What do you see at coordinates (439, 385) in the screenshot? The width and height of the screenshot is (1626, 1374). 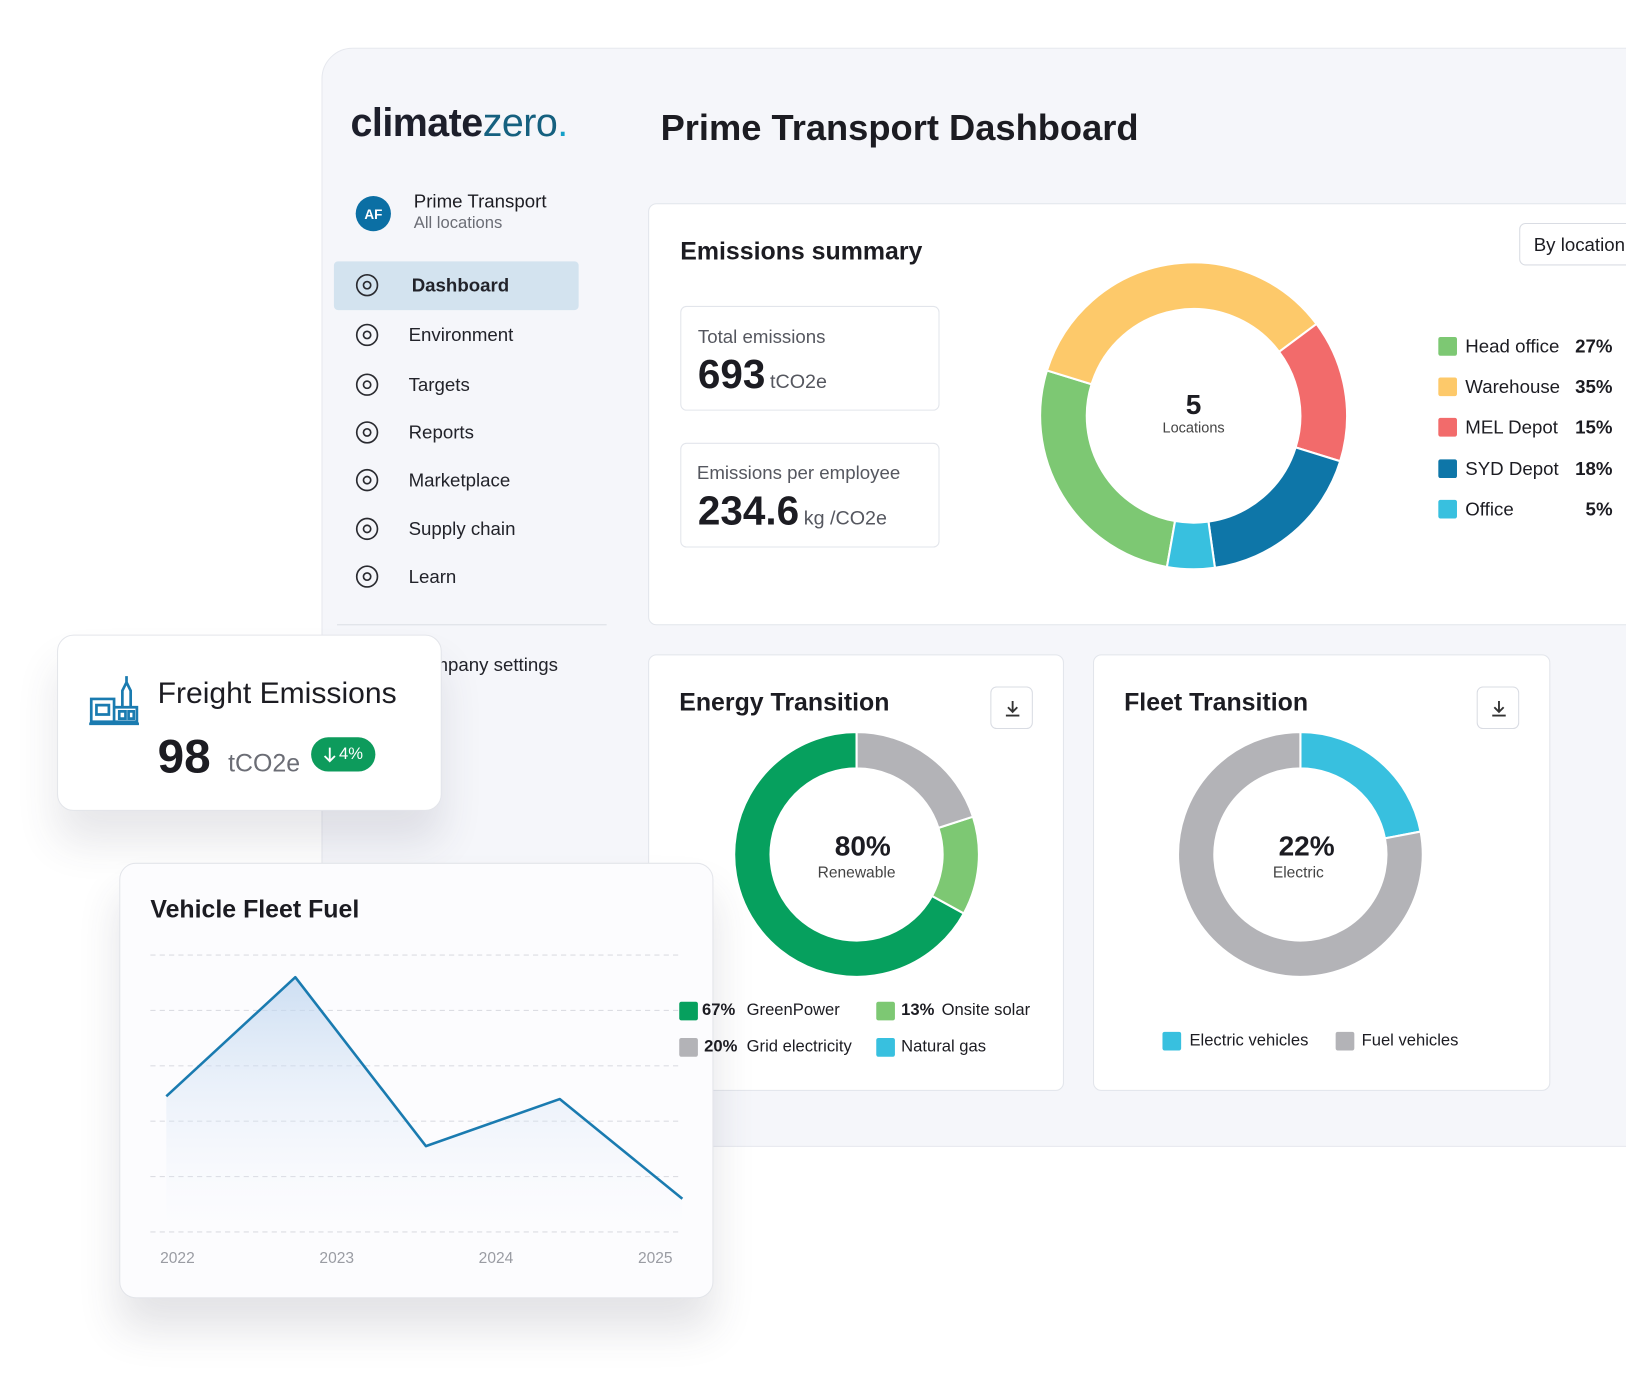 I see `nav-item: Targets` at bounding box center [439, 385].